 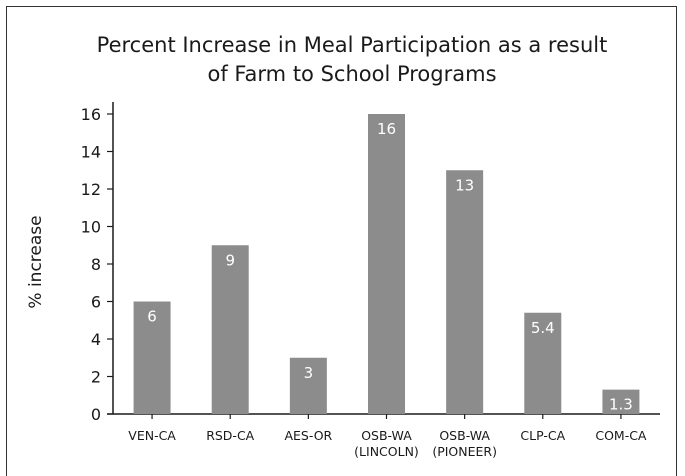 I want to click on x-category-label: RSD-CA, so click(x=230, y=435).